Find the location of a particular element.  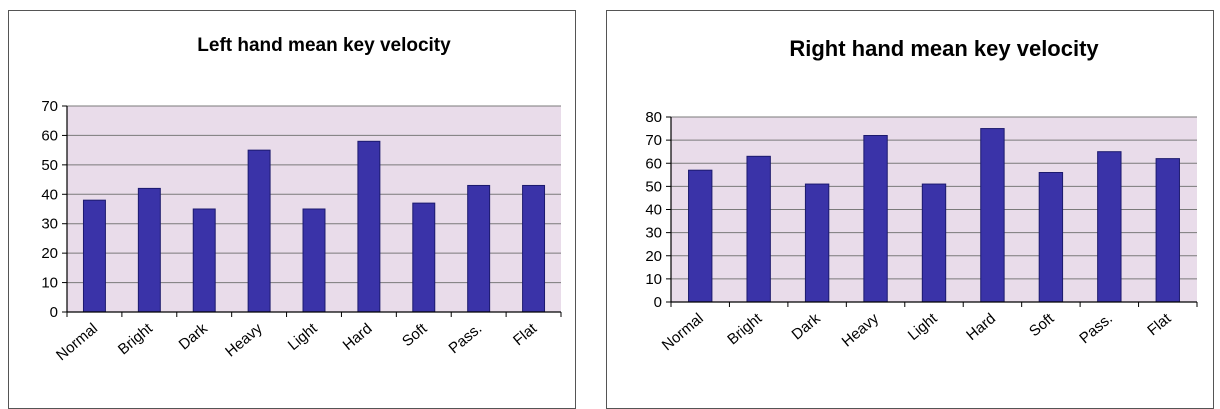

right-bar-bright is located at coordinates (758, 229).